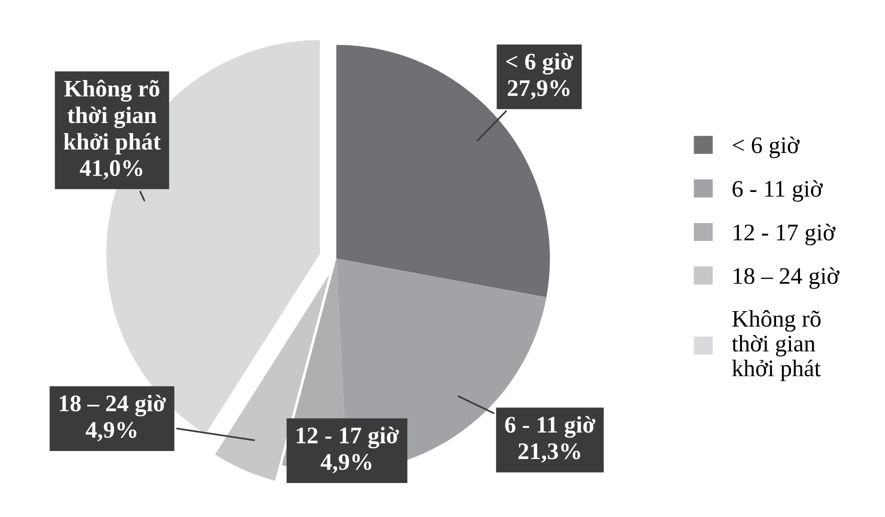 The height and width of the screenshot is (517, 885). What do you see at coordinates (347, 437) in the screenshot?
I see `slice-label: 12 - 17 giờ` at bounding box center [347, 437].